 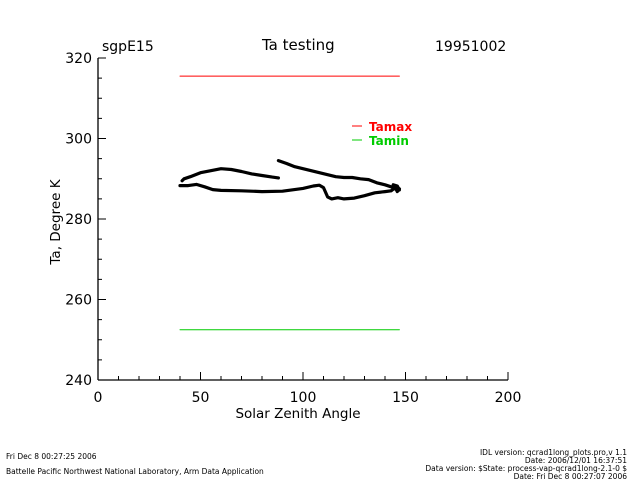 I want to click on chart-title: Ta testing, so click(x=298, y=45).